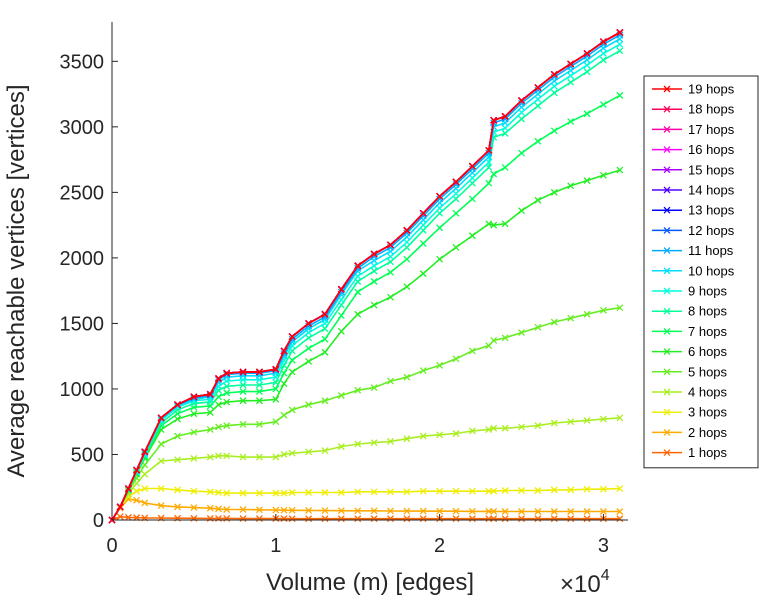 Image resolution: width=768 pixels, height=600 pixels. Describe the element at coordinates (275, 546) in the screenshot. I see `x-tick-label: 1` at that location.